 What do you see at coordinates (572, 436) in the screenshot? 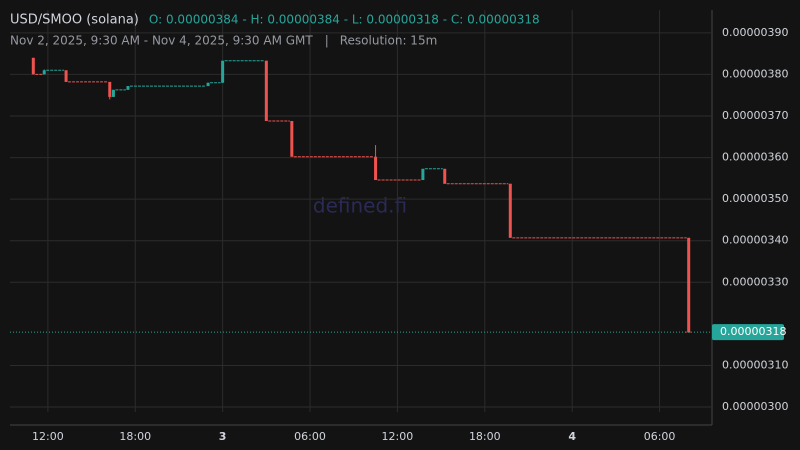
I see `x-tick-label: 4` at bounding box center [572, 436].